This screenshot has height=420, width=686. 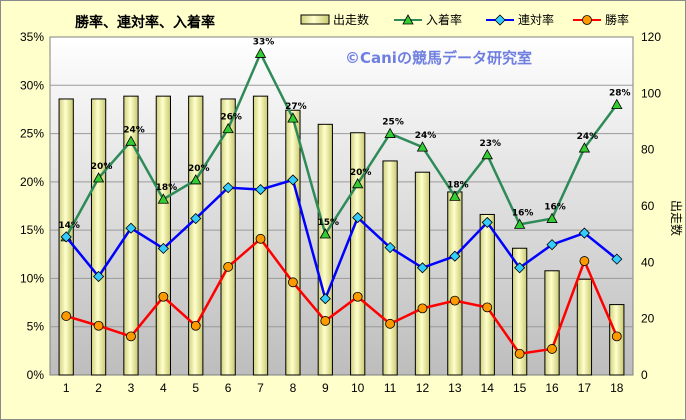 What do you see at coordinates (131, 388) in the screenshot?
I see `x-tick-label: 3` at bounding box center [131, 388].